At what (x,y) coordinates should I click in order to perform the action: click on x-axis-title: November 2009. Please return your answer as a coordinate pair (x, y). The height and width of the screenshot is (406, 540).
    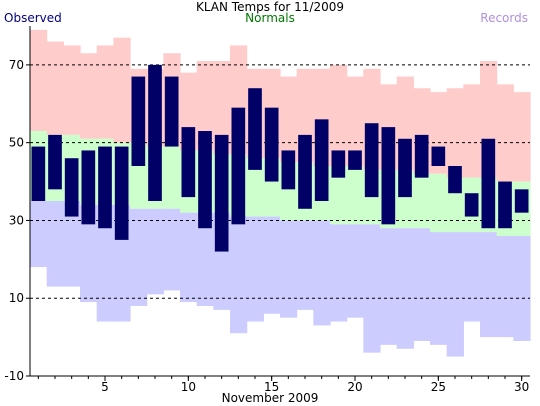
    Looking at the image, I should click on (270, 398).